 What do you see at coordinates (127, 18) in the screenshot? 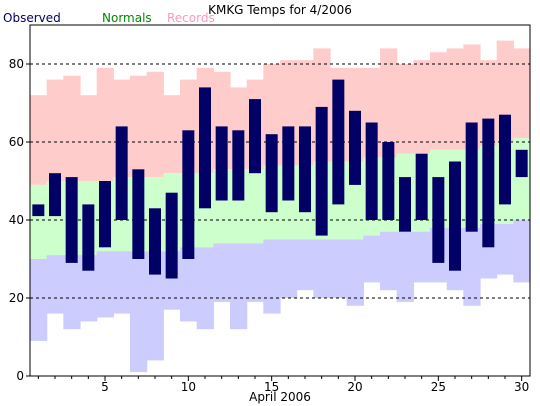
I see `legend-normals: Normals` at bounding box center [127, 18].